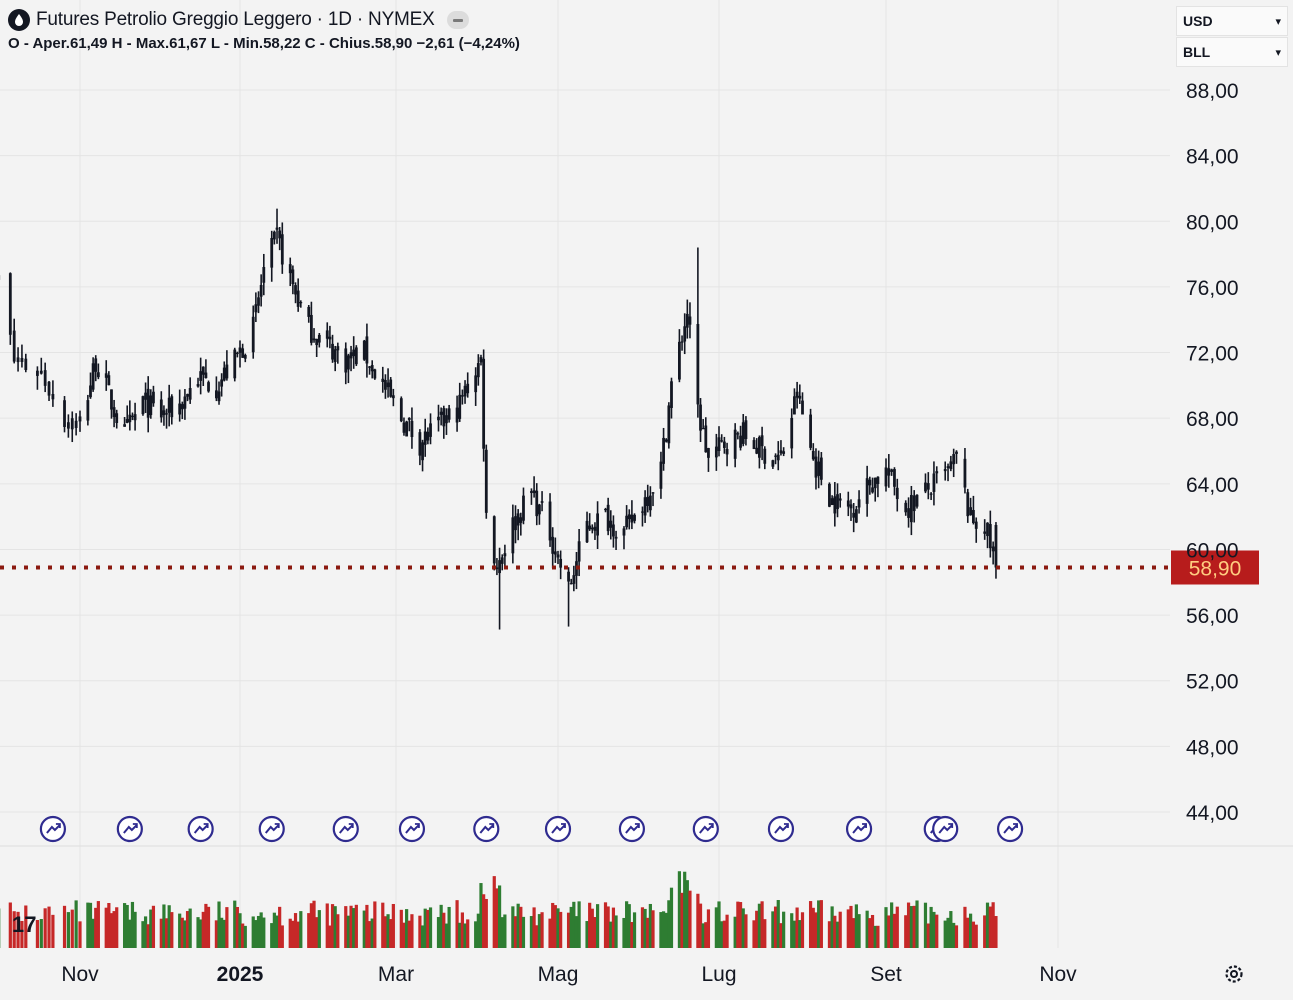 This screenshot has width=1293, height=1000. I want to click on collapse-legend-button, so click(457, 20).